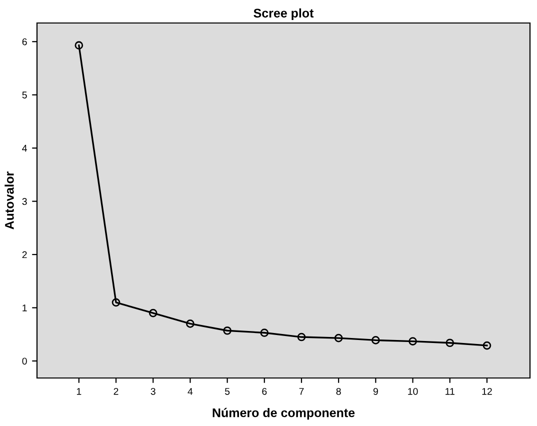 Image resolution: width=537 pixels, height=426 pixels. Describe the element at coordinates (301, 391) in the screenshot. I see `x-tick-label: 7` at that location.